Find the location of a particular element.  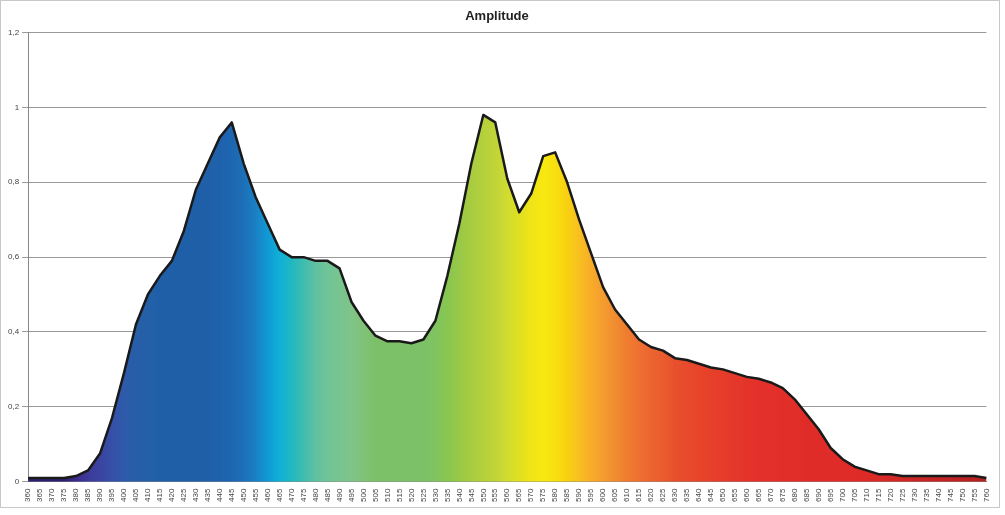

x-tick-label: 390 is located at coordinates (100, 495).